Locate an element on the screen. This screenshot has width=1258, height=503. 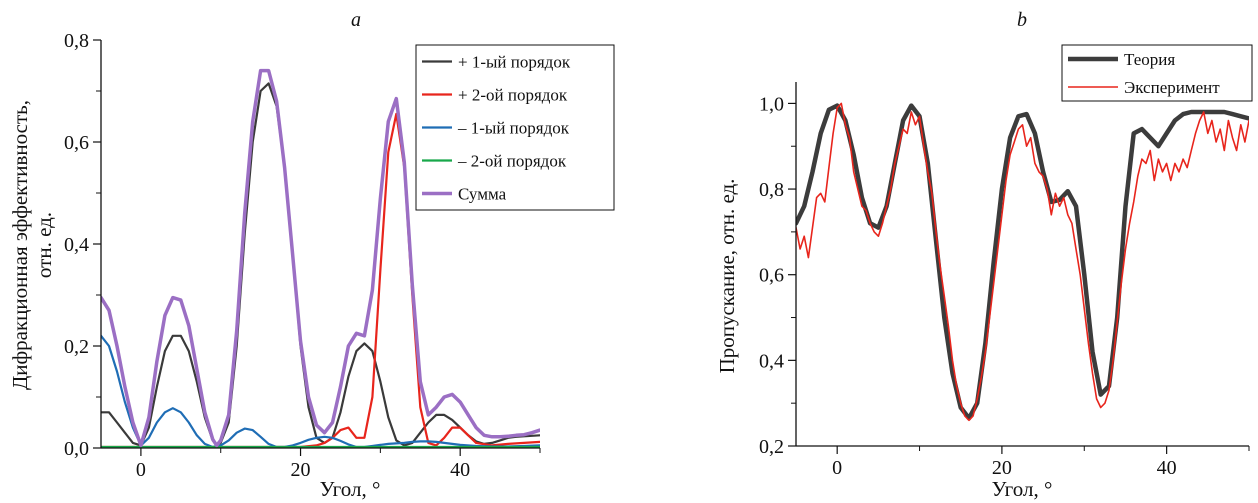
legend-b: Теория Эксперимент is located at coordinates (1157, 73).